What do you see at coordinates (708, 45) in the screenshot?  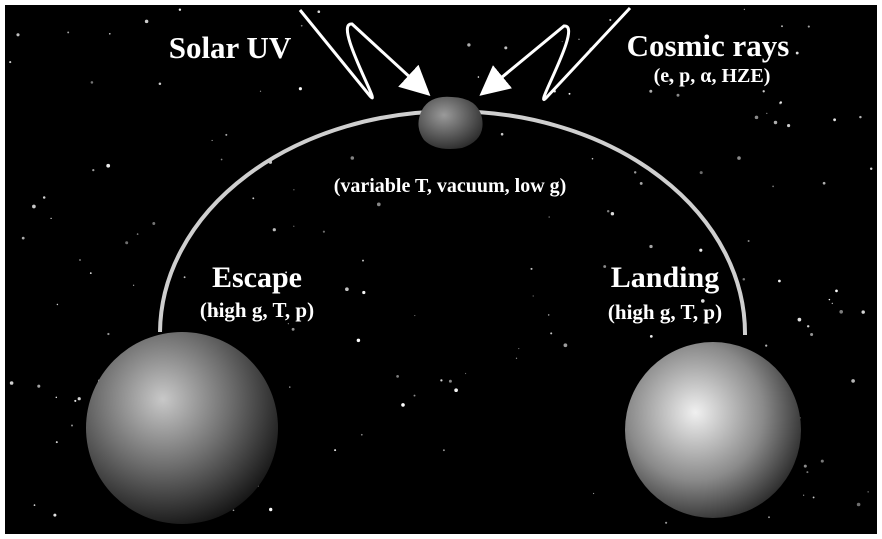 I see `cosmic-rays-label: Cosmic rays` at bounding box center [708, 45].